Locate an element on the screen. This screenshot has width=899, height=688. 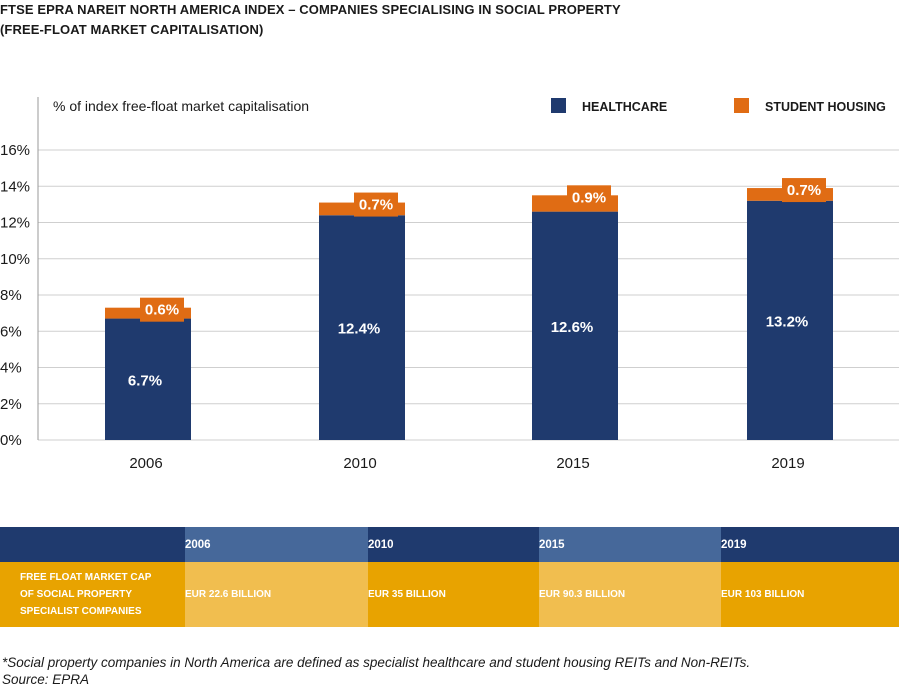
market-cap-row-label-line-1: FREE FLOAT MARKET CAP is located at coordinates (86, 577).